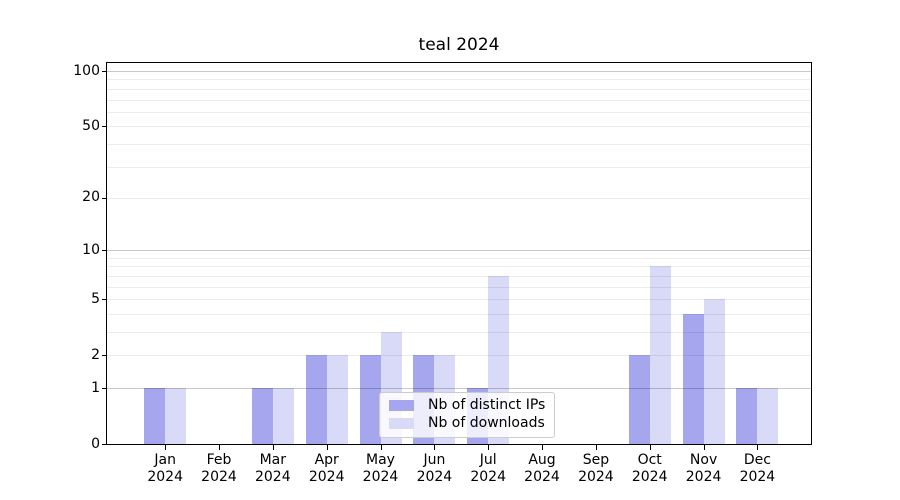 This screenshot has width=900, height=500. I want to click on x-tick-month: Jun, so click(434, 460).